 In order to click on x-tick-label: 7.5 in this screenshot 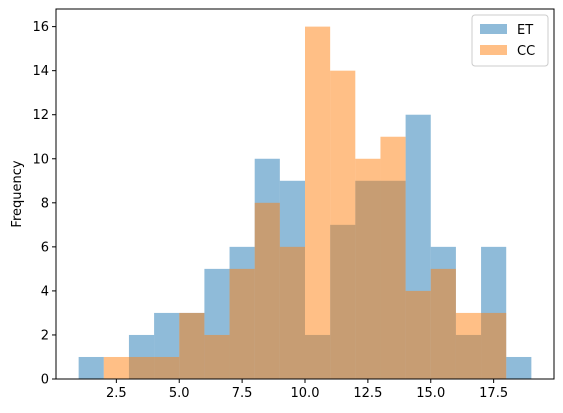, I will do `click(242, 393)`.